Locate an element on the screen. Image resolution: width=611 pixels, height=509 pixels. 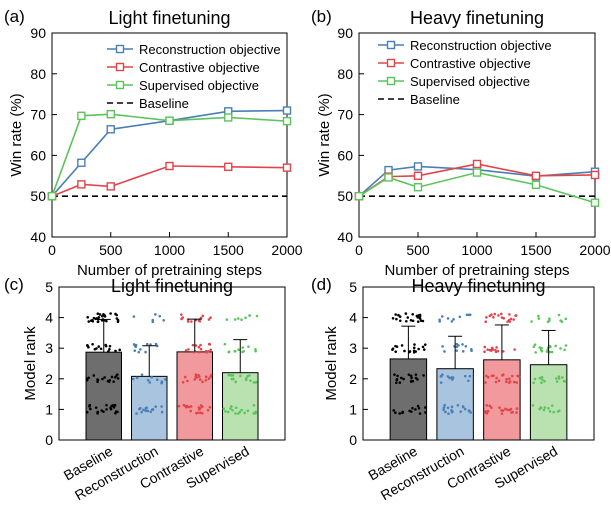
panel-label: (c) is located at coordinates (14, 284).